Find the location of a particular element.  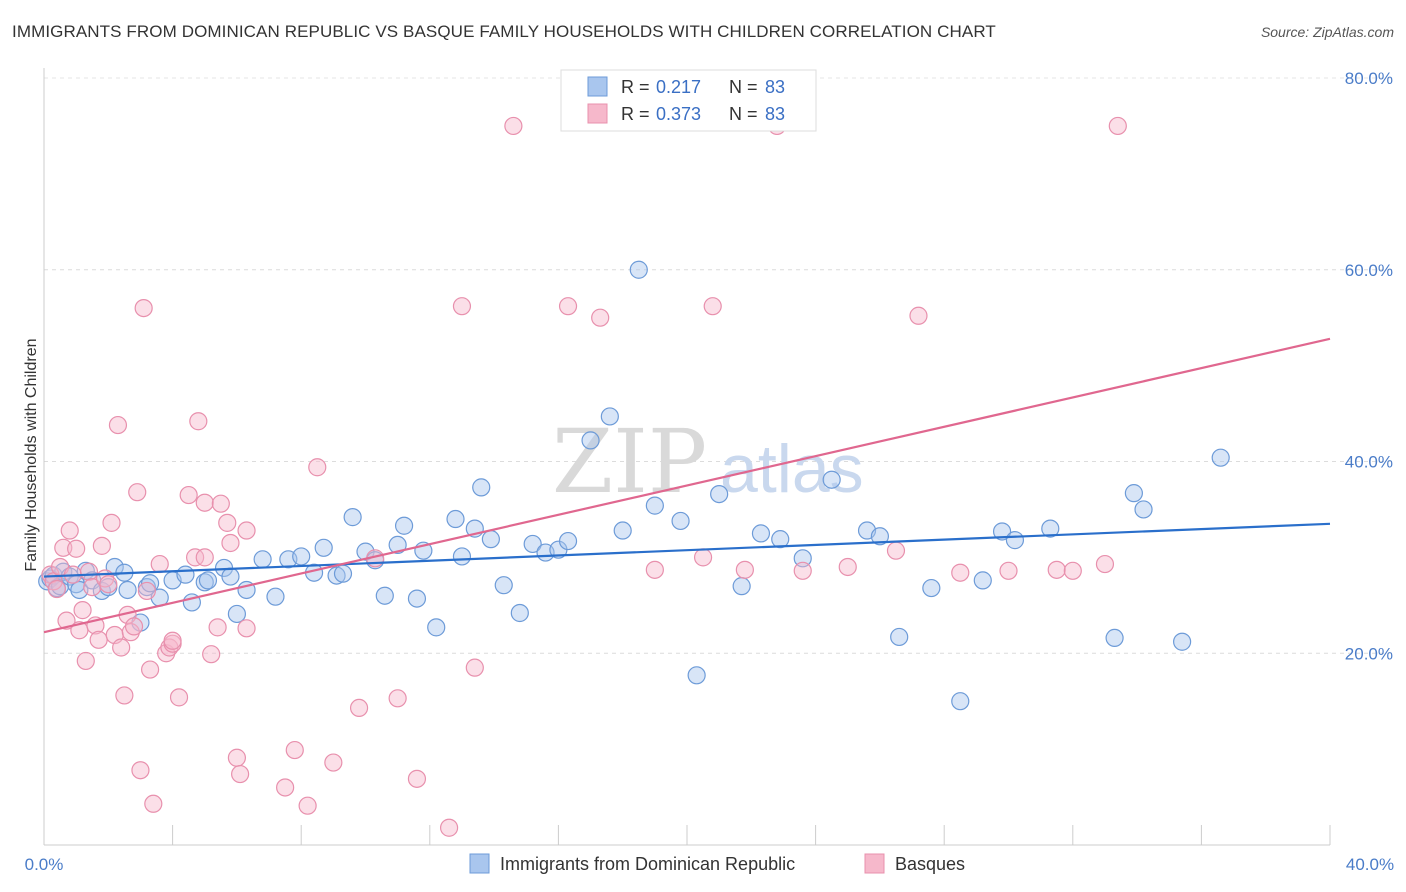

y-tick-labels: 20.0% 40.0% 60.0% 80.0% is located at coordinates (1369, 366).